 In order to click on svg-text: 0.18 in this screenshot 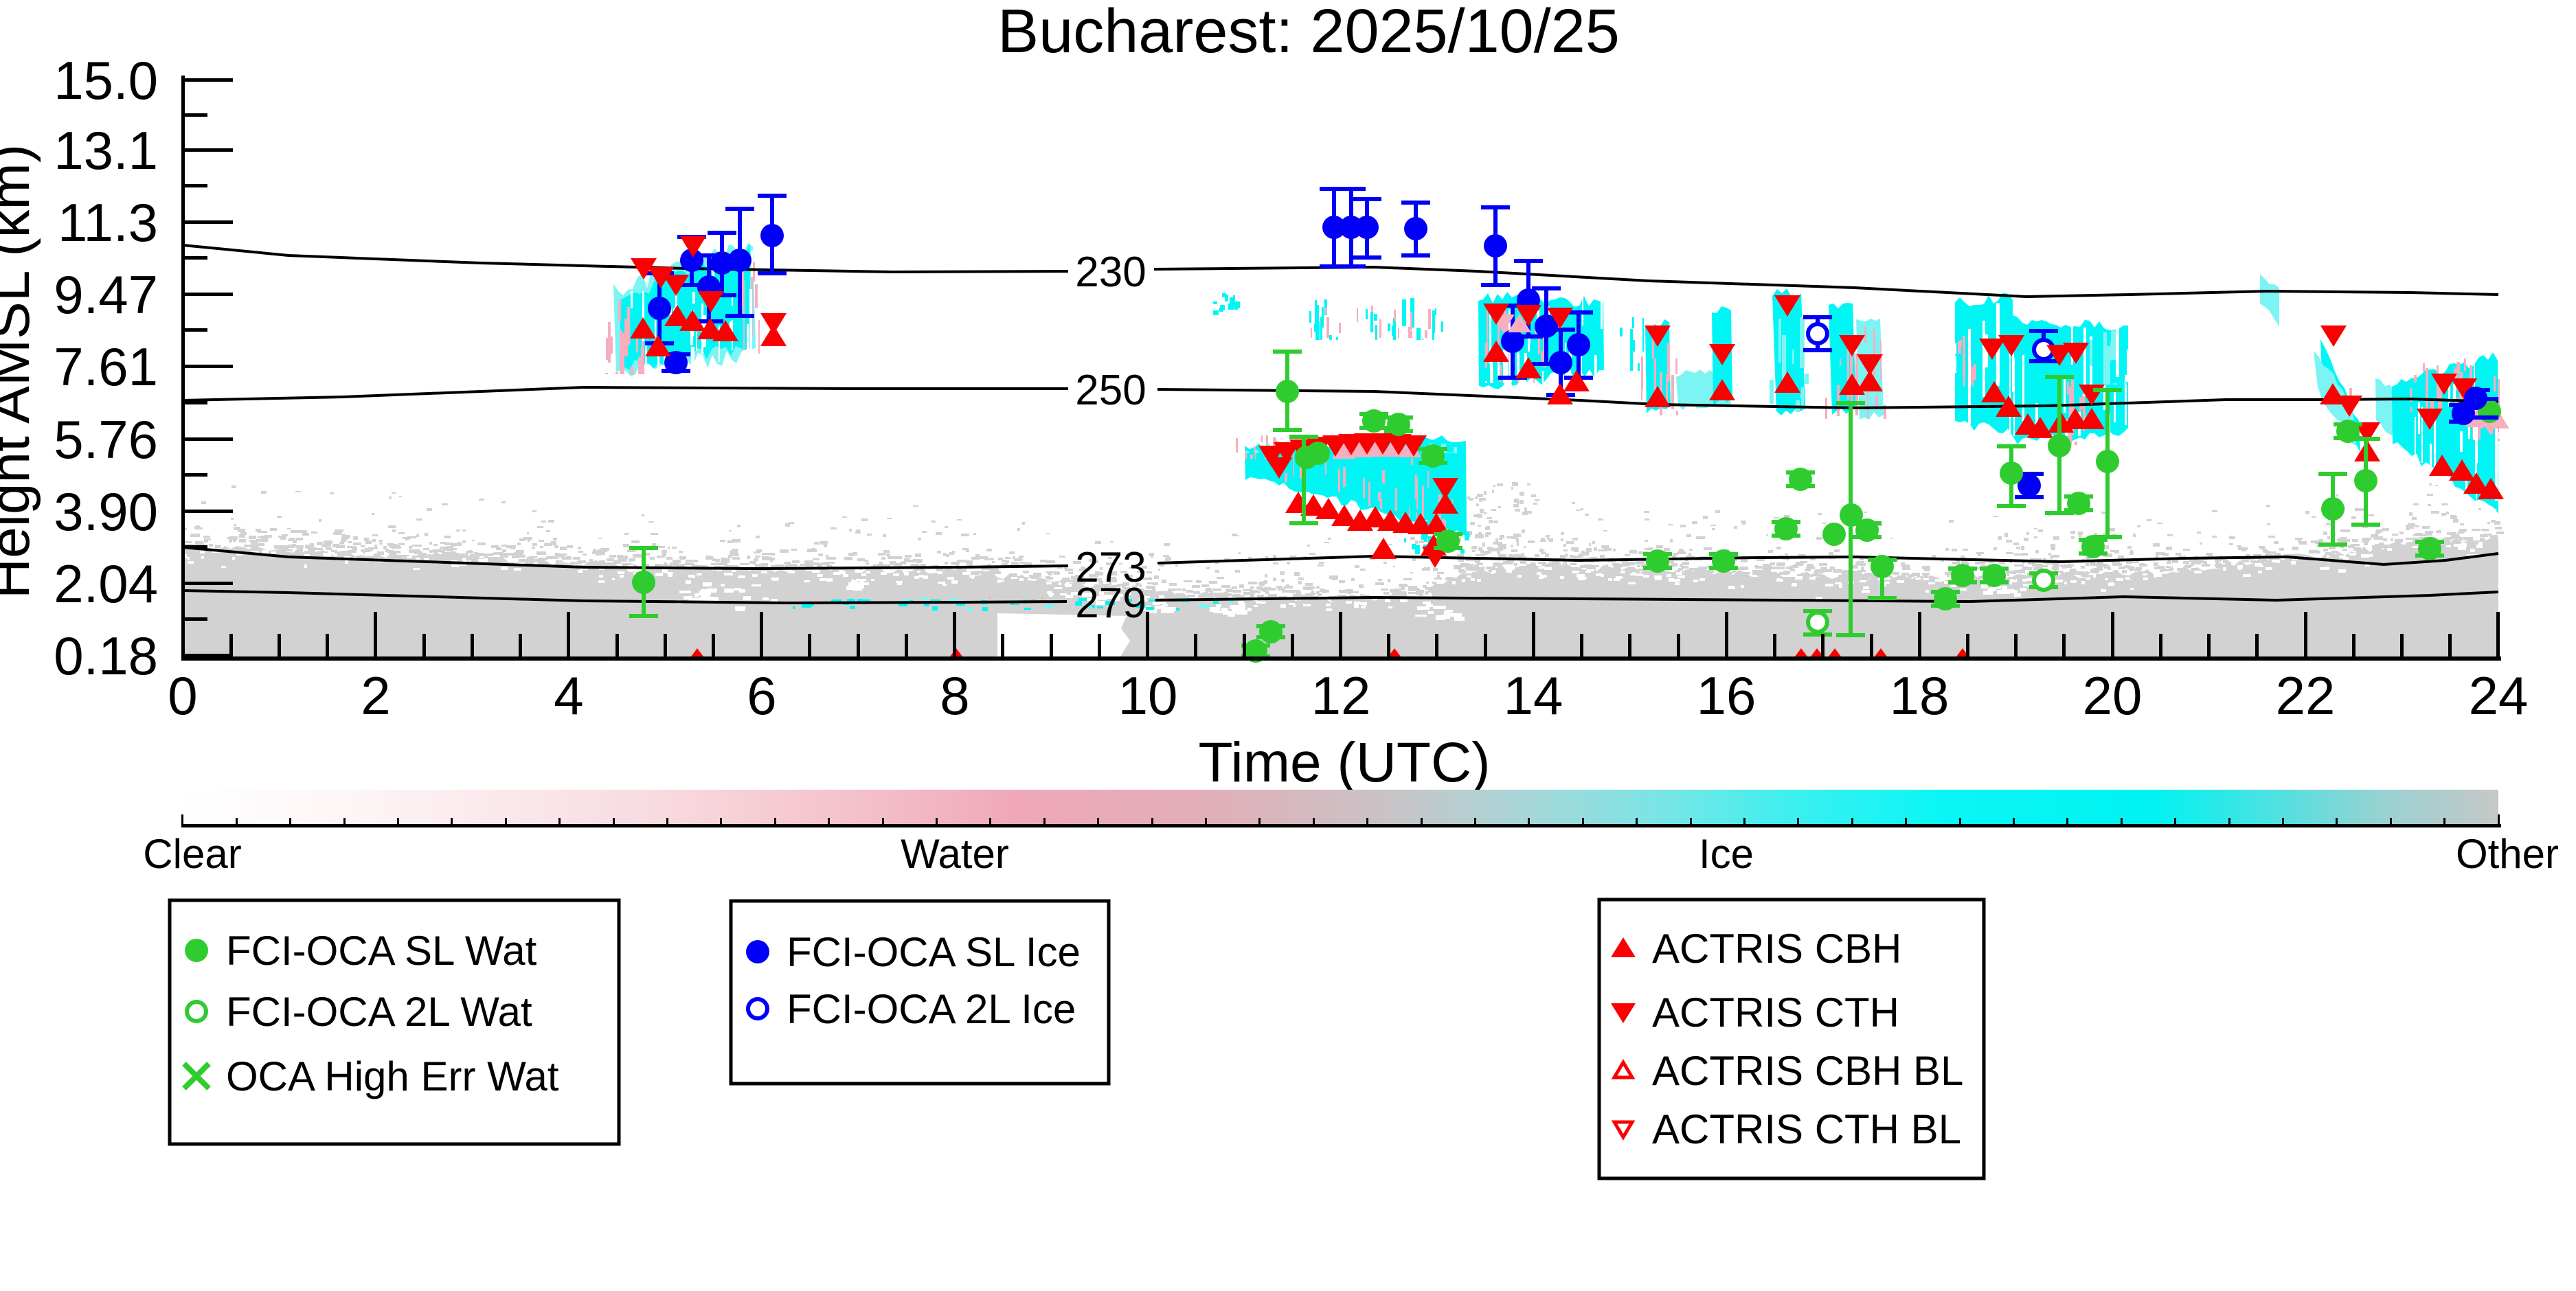, I will do `click(106, 656)`.